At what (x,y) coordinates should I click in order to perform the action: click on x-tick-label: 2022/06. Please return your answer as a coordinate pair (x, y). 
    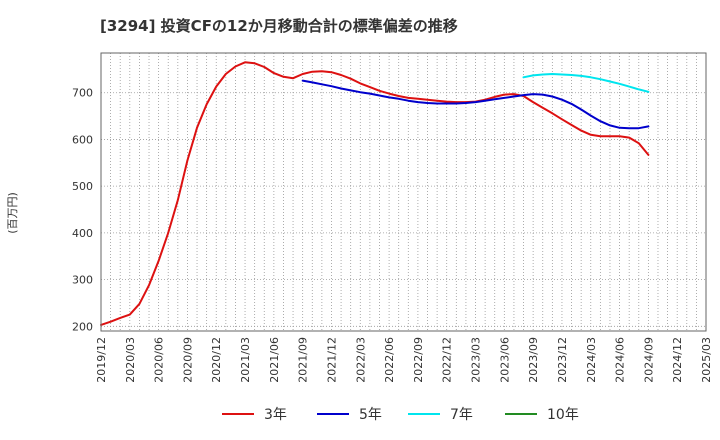
    Looking at the image, I should click on (389, 360).